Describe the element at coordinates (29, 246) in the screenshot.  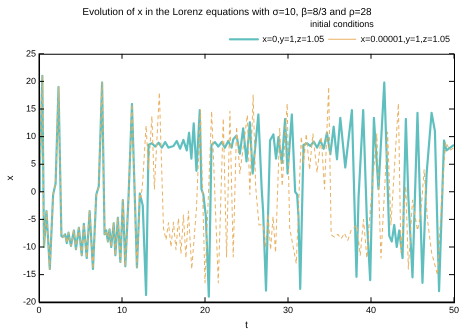
I see `y-tick-label: -10` at that location.